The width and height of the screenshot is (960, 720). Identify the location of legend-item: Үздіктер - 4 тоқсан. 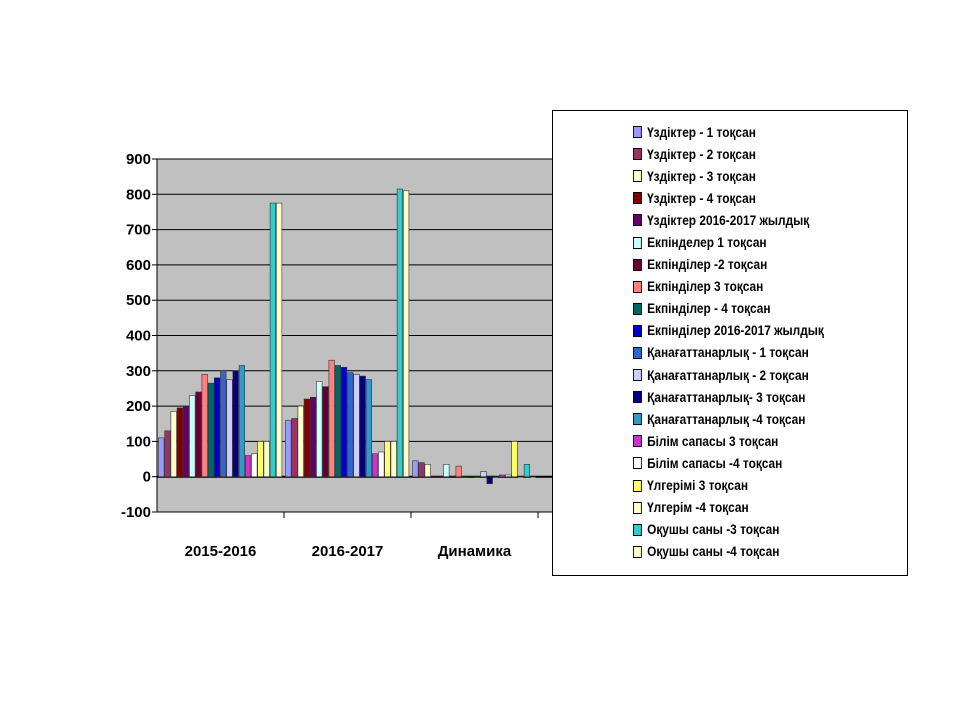
(728, 198).